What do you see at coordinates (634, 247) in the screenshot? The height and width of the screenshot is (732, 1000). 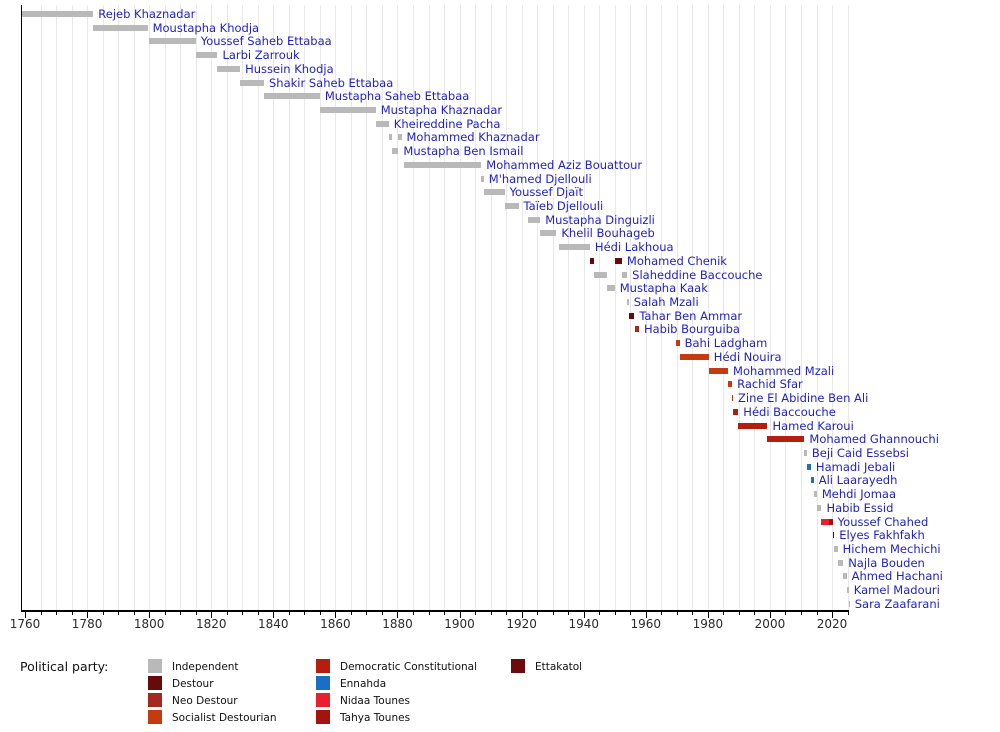 I see `pm-label: Hédi Lakhoua` at bounding box center [634, 247].